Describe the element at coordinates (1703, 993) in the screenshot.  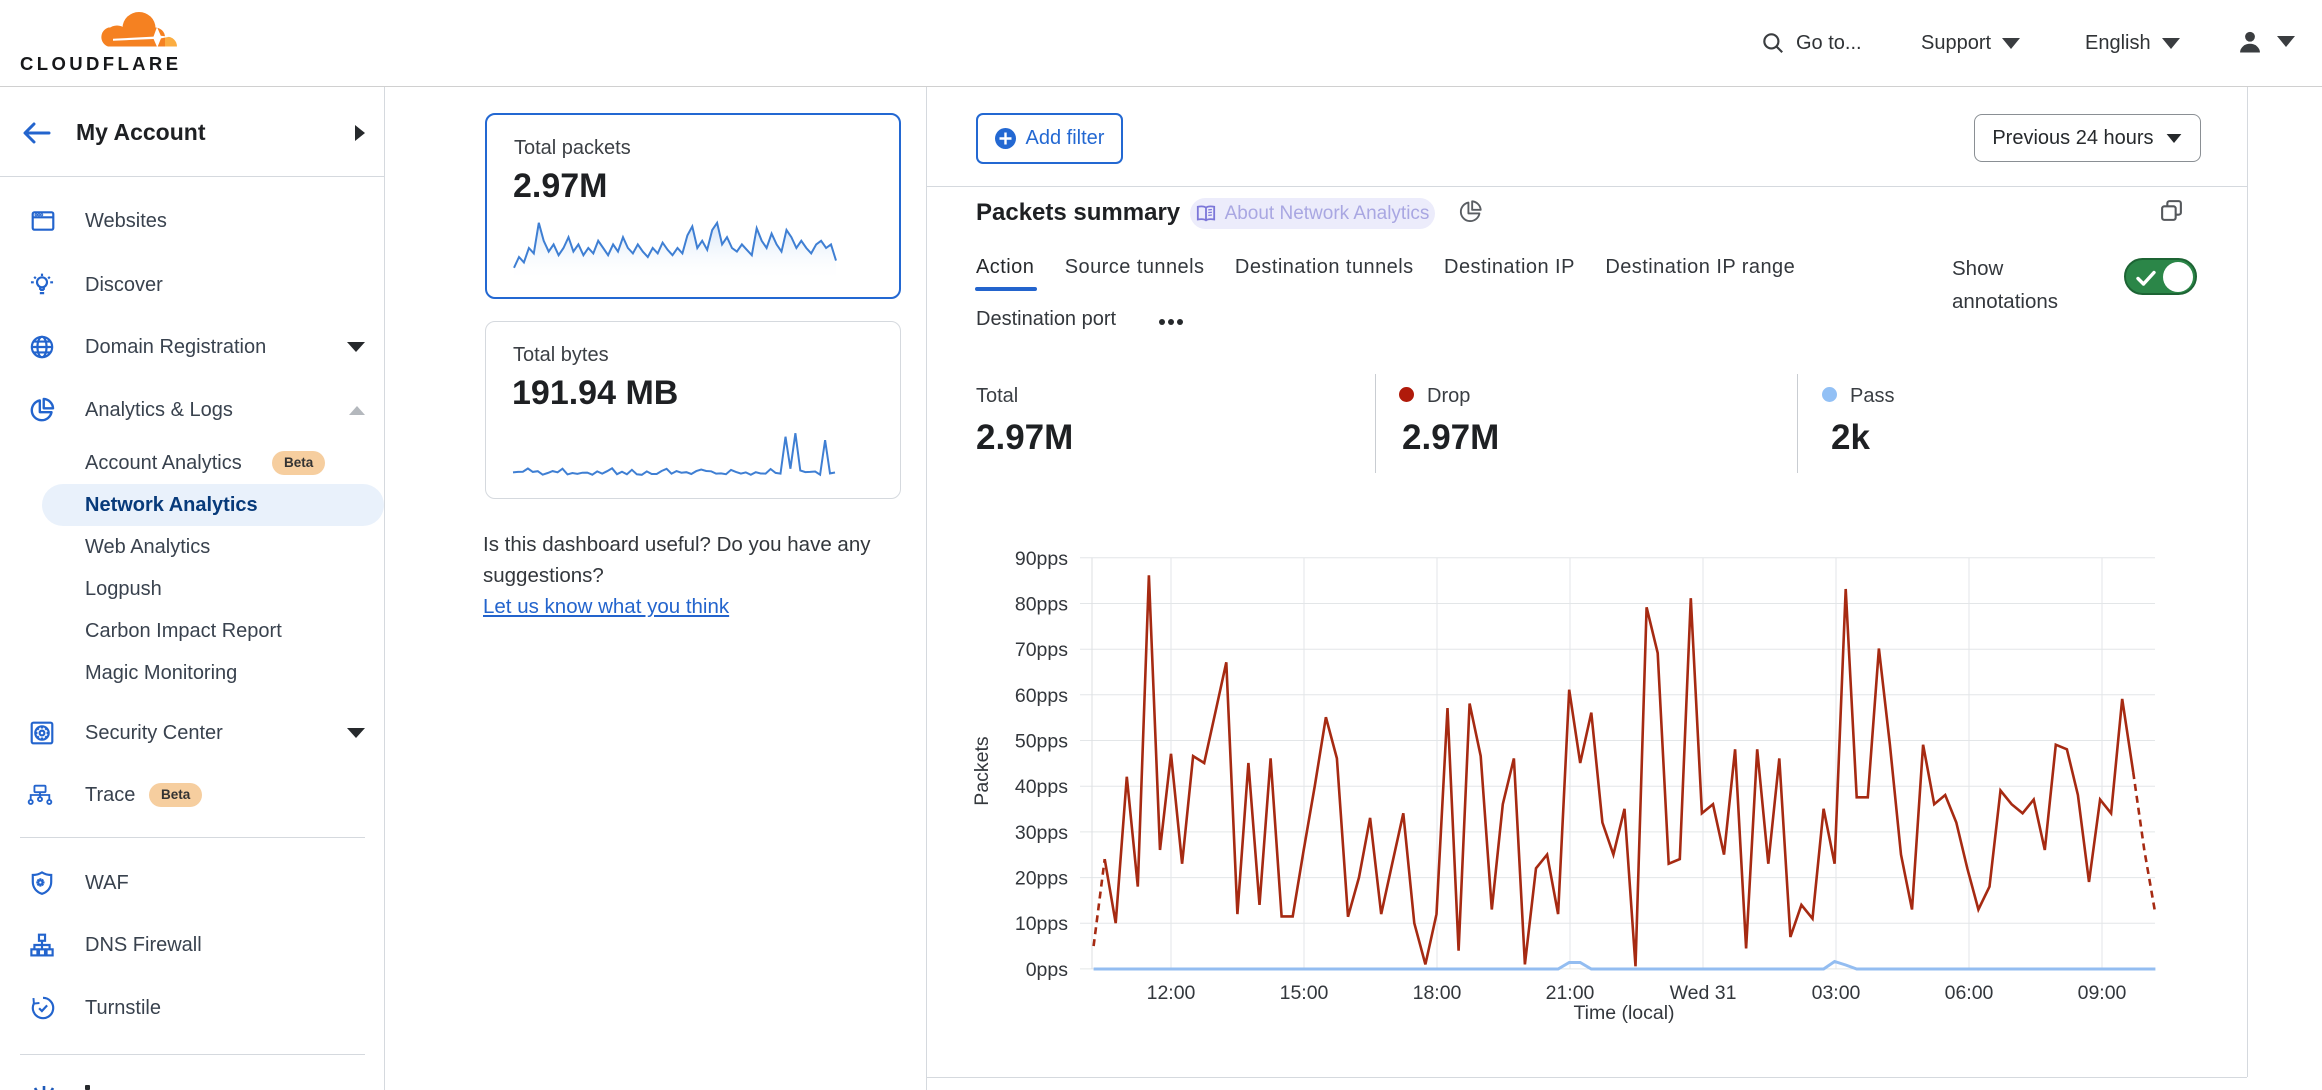
I see `svg-text: Wed 31` at that location.